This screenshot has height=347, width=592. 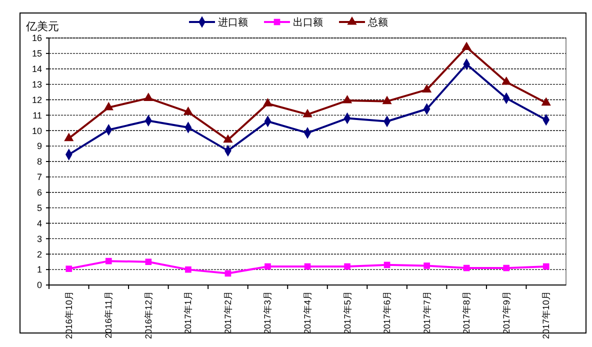 What do you see at coordinates (37, 69) in the screenshot?
I see `y-tick-label: 14` at bounding box center [37, 69].